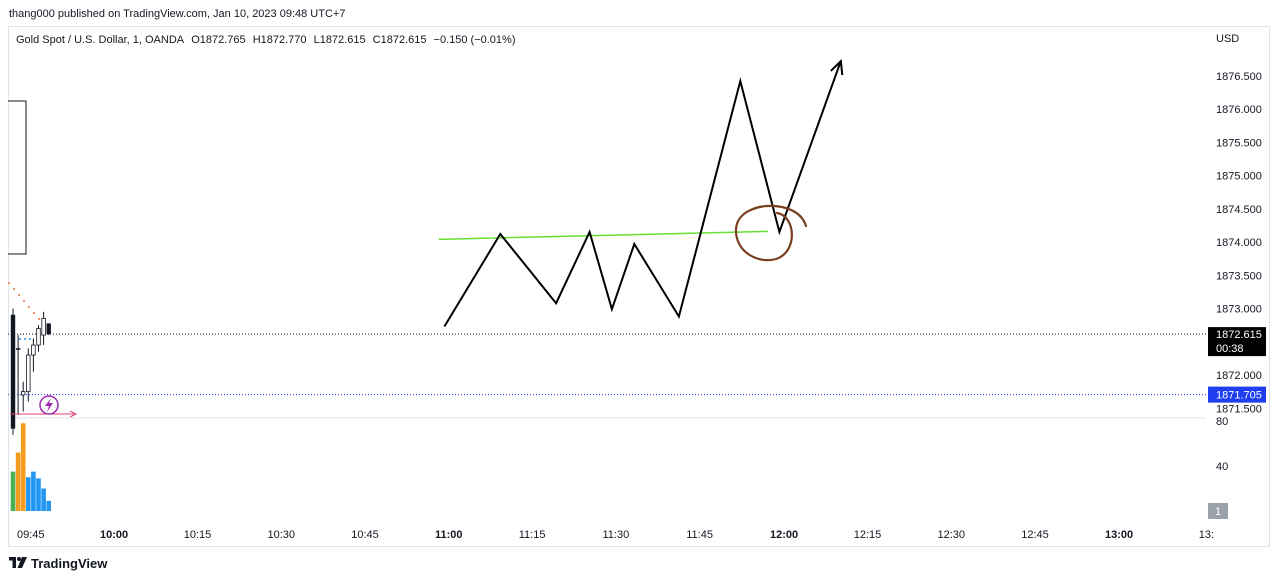 The image size is (1280, 581). I want to click on y-tick-label: 1872.000, so click(1239, 376).